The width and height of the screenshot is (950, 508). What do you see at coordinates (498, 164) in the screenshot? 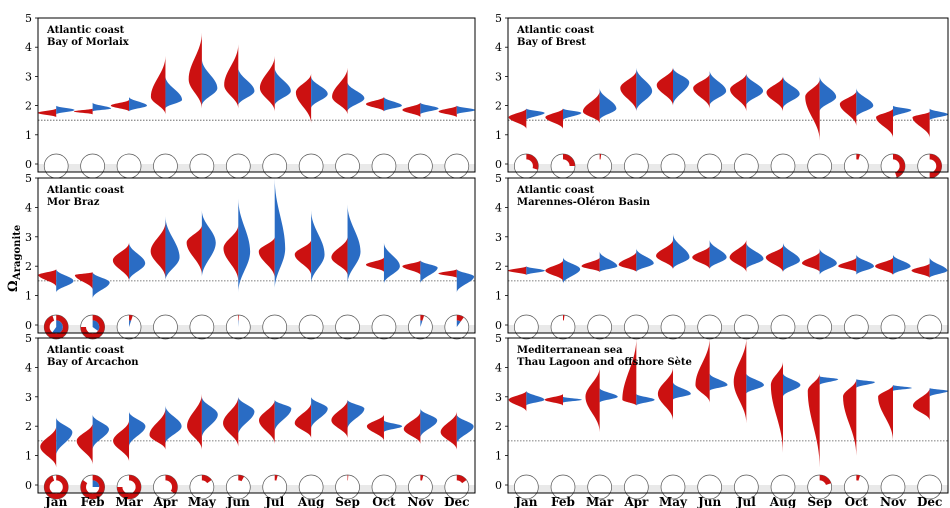
I see `y-tick-label: 0` at bounding box center [498, 164].